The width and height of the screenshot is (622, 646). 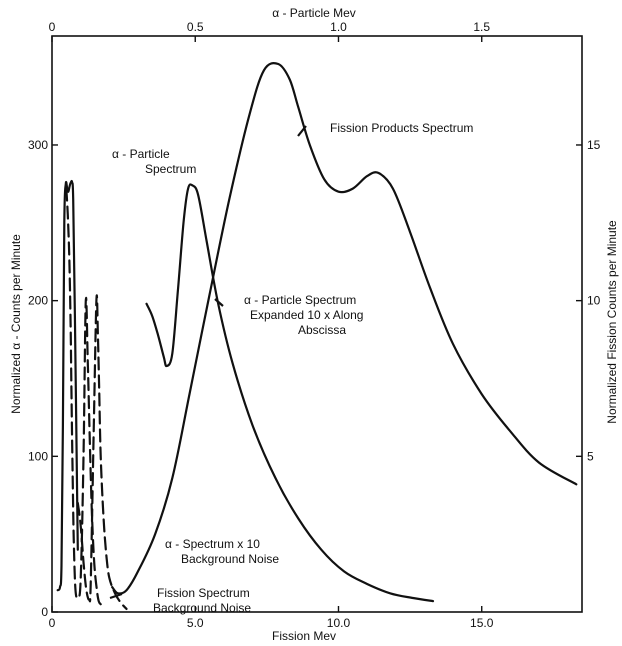 What do you see at coordinates (482, 623) in the screenshot?
I see `bottom-tick-label: 15.0` at bounding box center [482, 623].